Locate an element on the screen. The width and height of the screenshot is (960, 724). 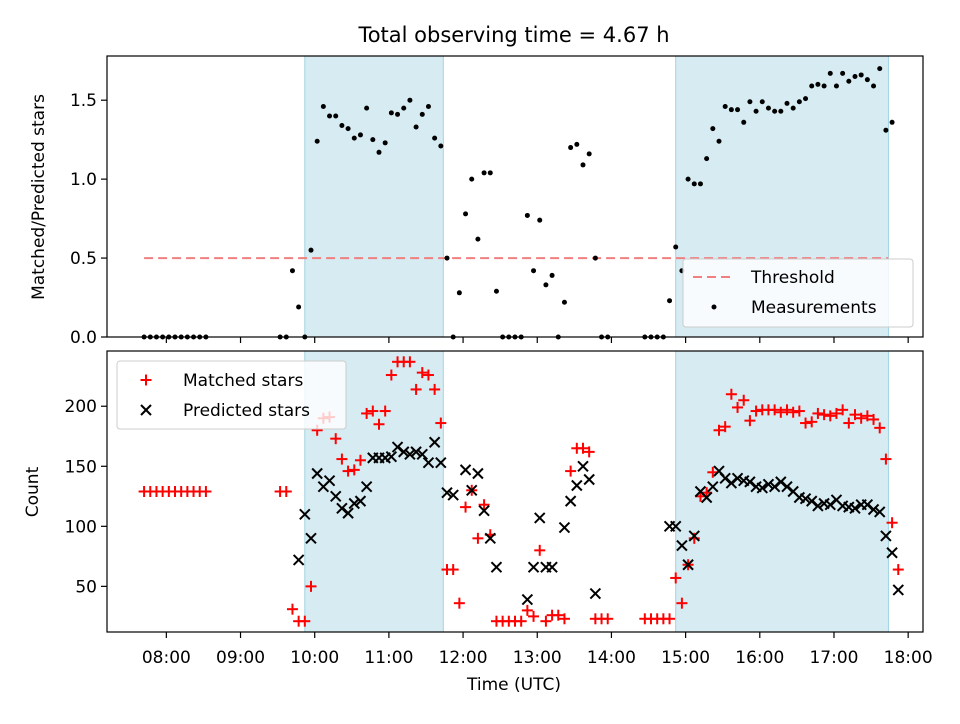
x-tick-label: 16:00 is located at coordinates (759, 658).